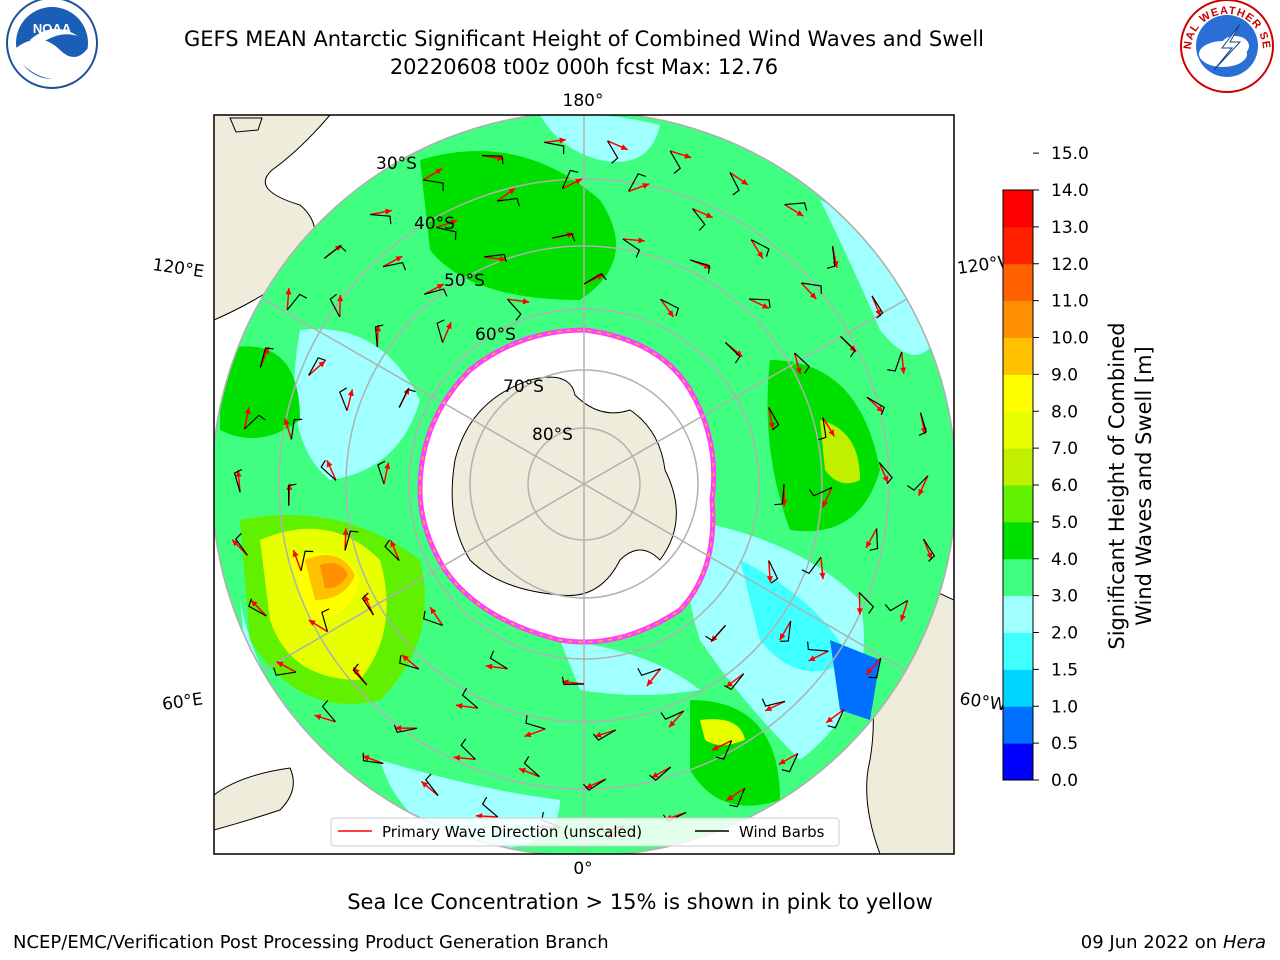 The height and width of the screenshot is (960, 1280). I want to click on footer-date: 09 Jun 2022 on Hera, so click(1173, 942).